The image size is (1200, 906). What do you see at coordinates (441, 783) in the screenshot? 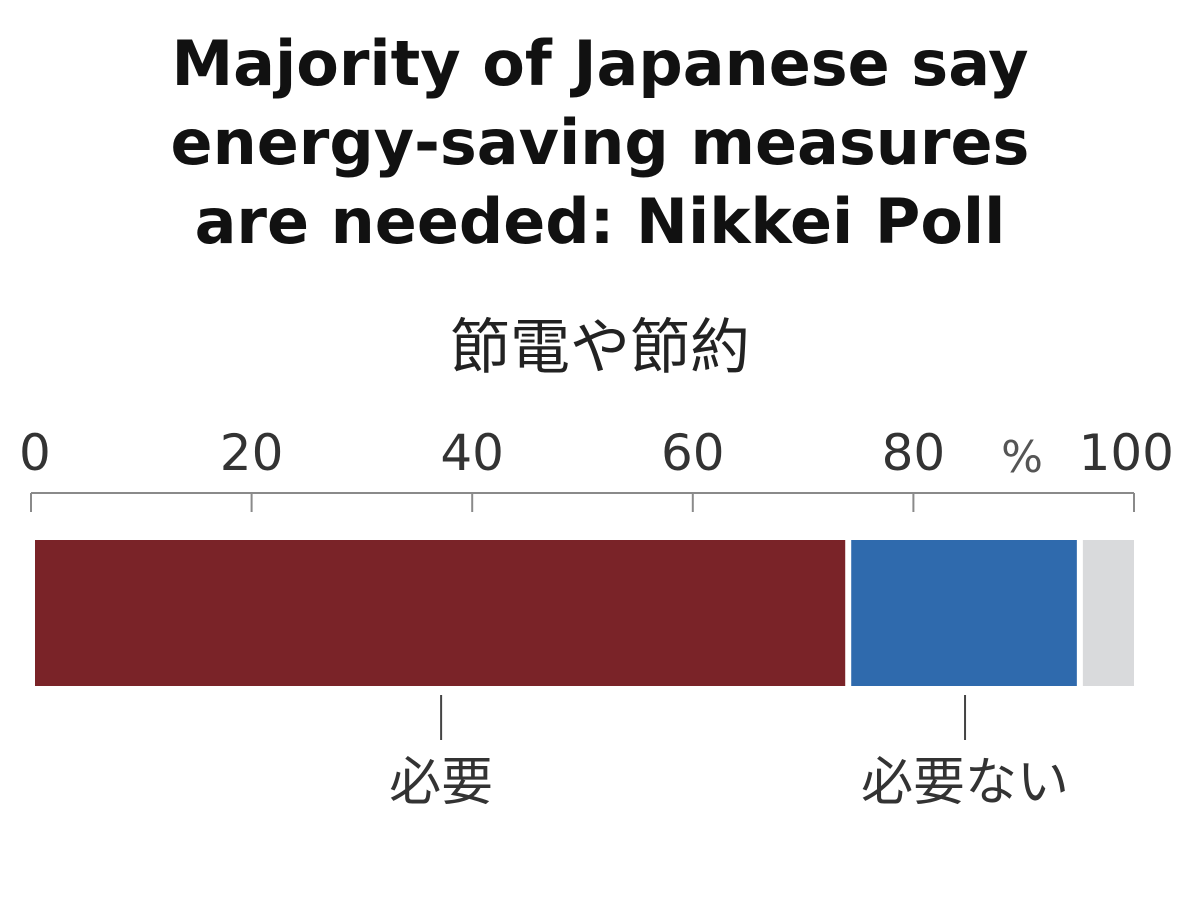
I see `segment-label: 必要` at bounding box center [441, 783].